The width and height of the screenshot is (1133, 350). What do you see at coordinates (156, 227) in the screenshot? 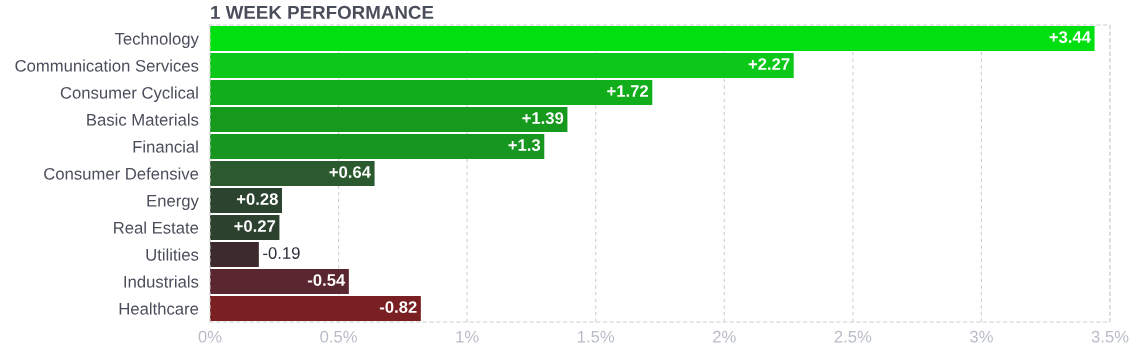
I see `y-tick-label: Real Estate` at bounding box center [156, 227].